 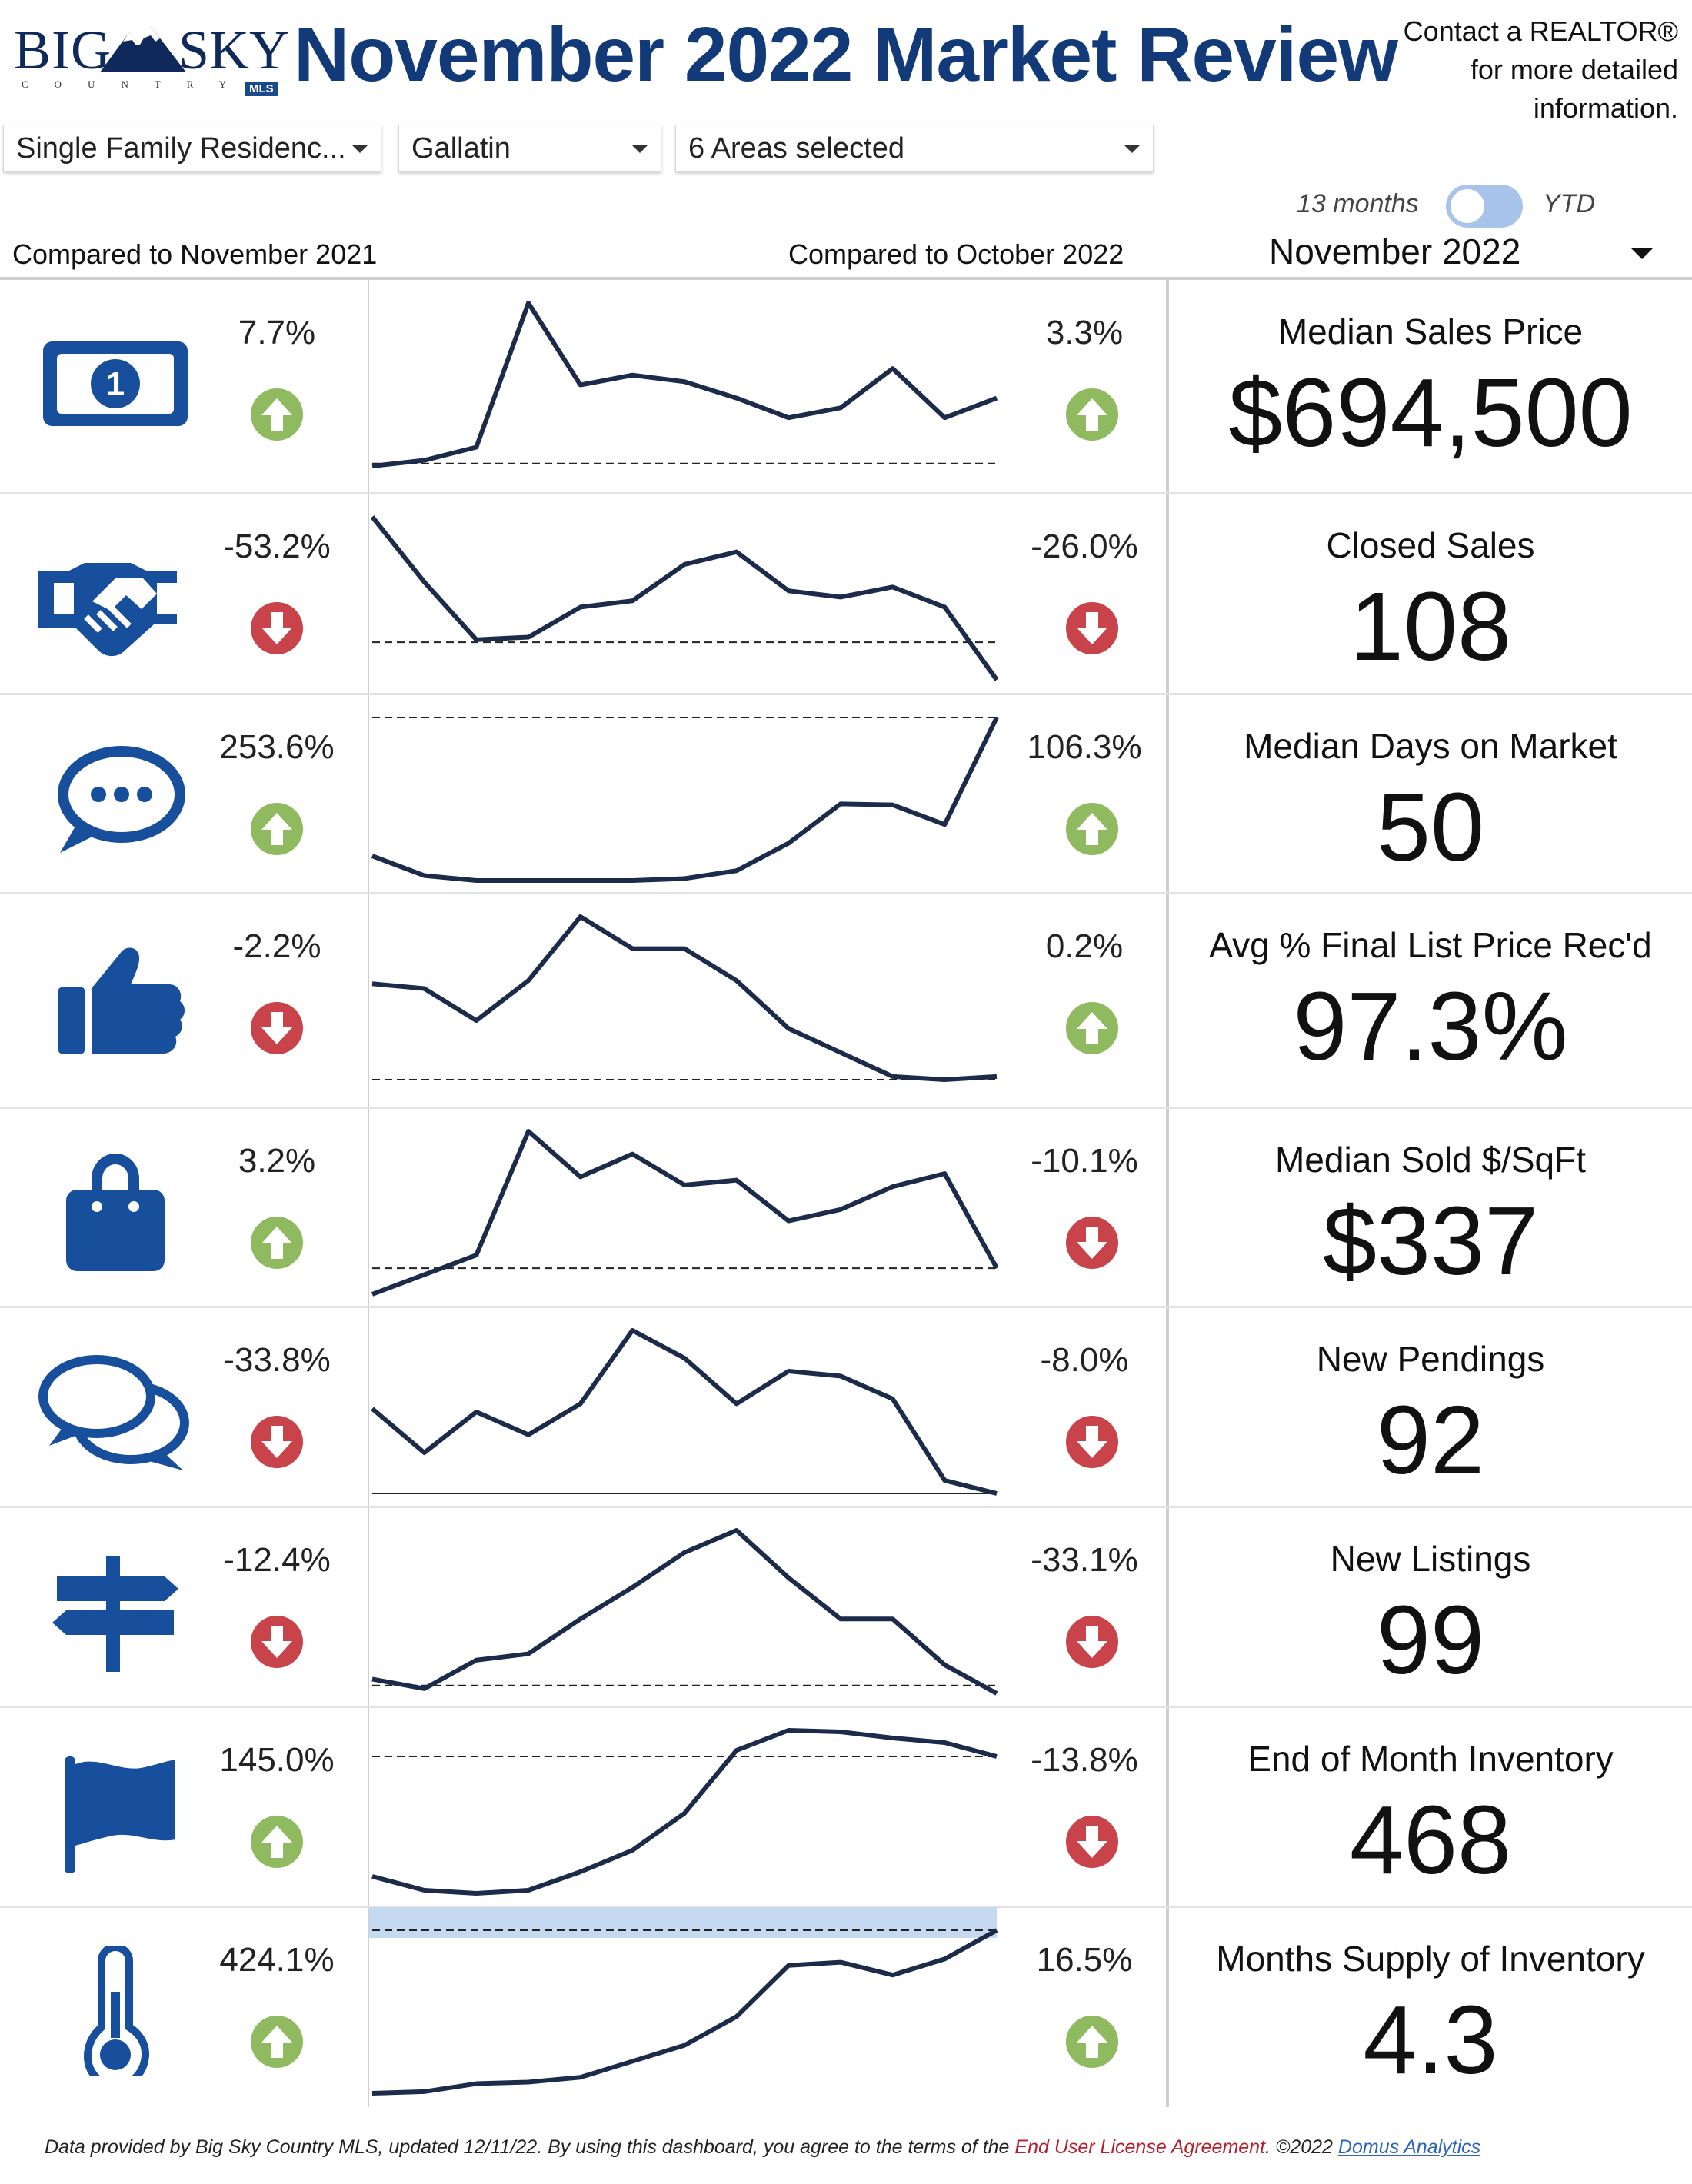 I want to click on domus-analytics-link: Domus Analytics, so click(x=1409, y=2147).